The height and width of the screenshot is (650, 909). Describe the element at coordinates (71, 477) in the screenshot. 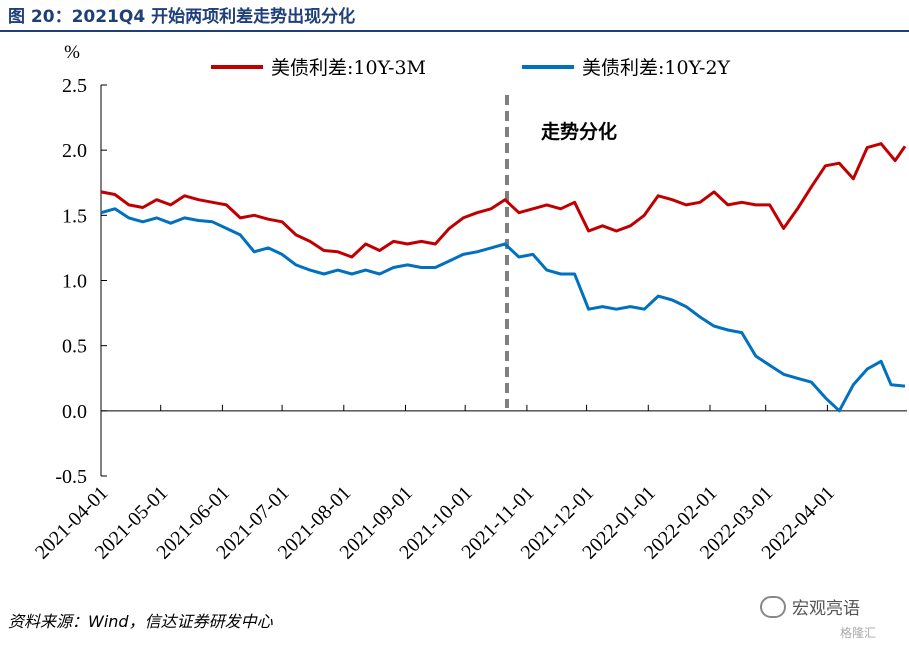

I see `y-tick-label: -0.5` at that location.